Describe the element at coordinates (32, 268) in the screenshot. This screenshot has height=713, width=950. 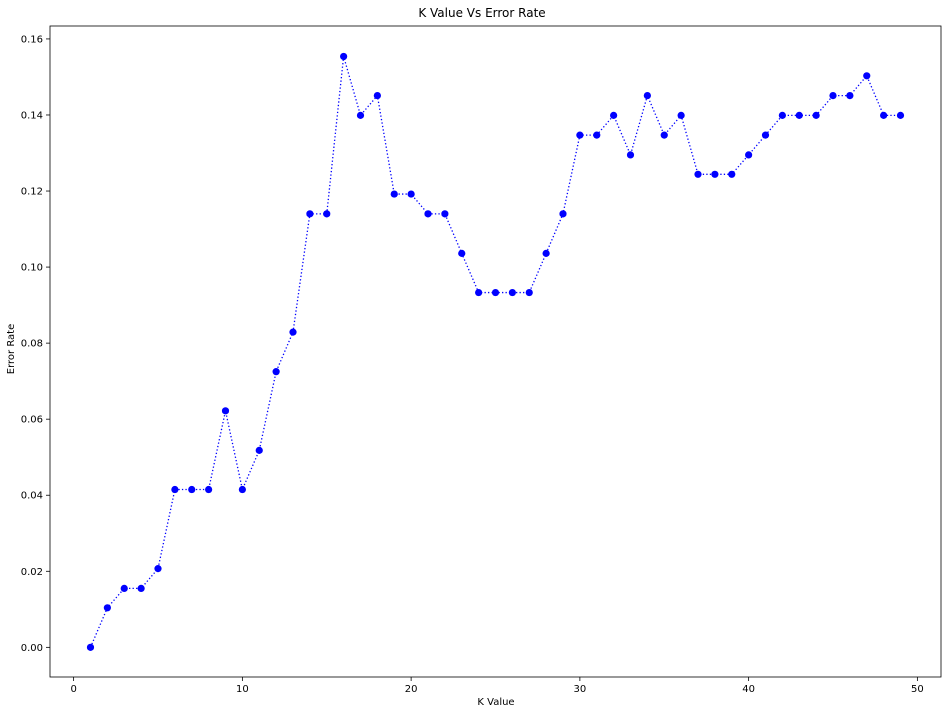
I see `y-tick-label: 0.10` at that location.